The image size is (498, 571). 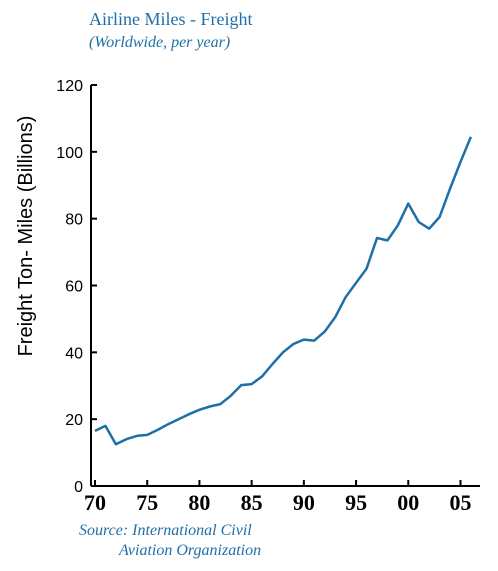 What do you see at coordinates (147, 502) in the screenshot?
I see `x-tick-label: 75` at bounding box center [147, 502].